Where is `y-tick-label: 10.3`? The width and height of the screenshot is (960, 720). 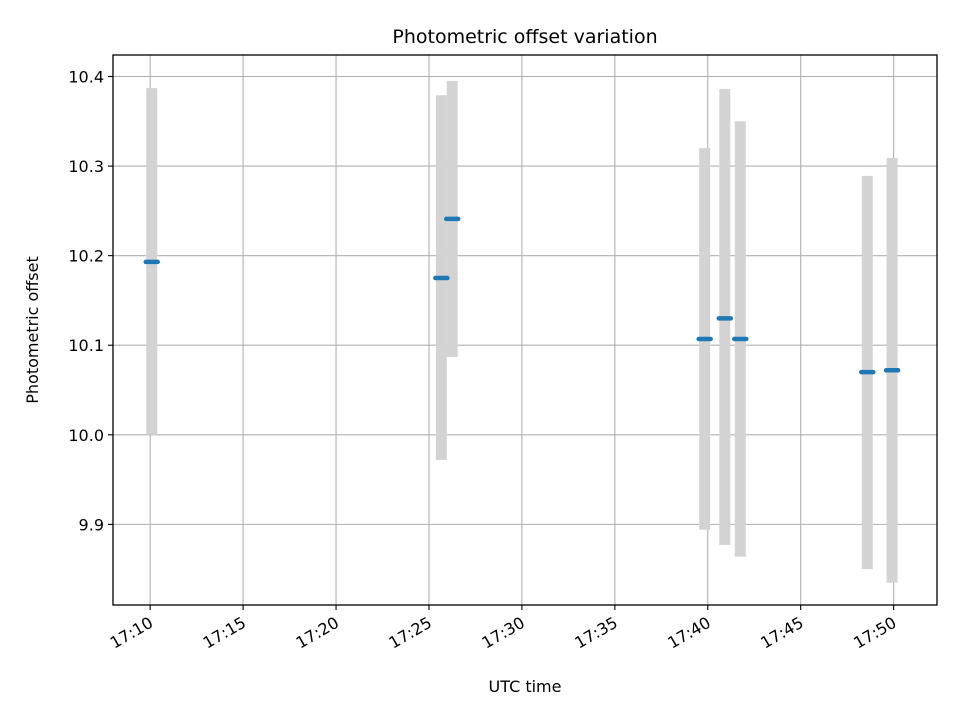 y-tick-label: 10.3 is located at coordinates (86, 166).